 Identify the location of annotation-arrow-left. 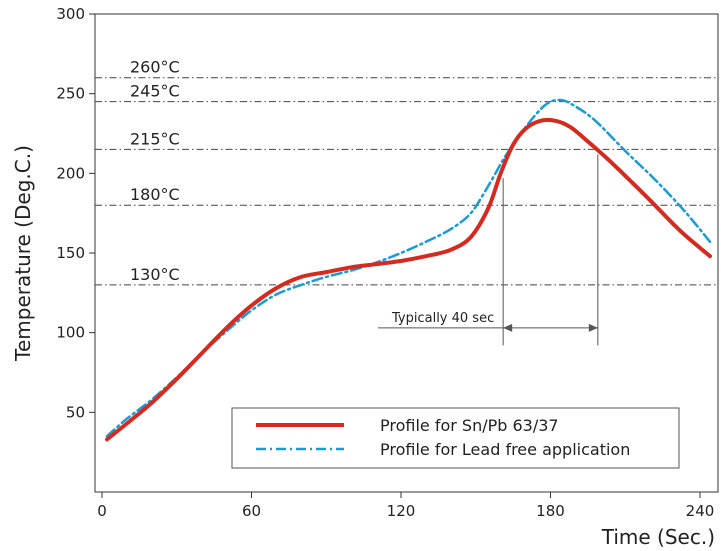
(508, 327).